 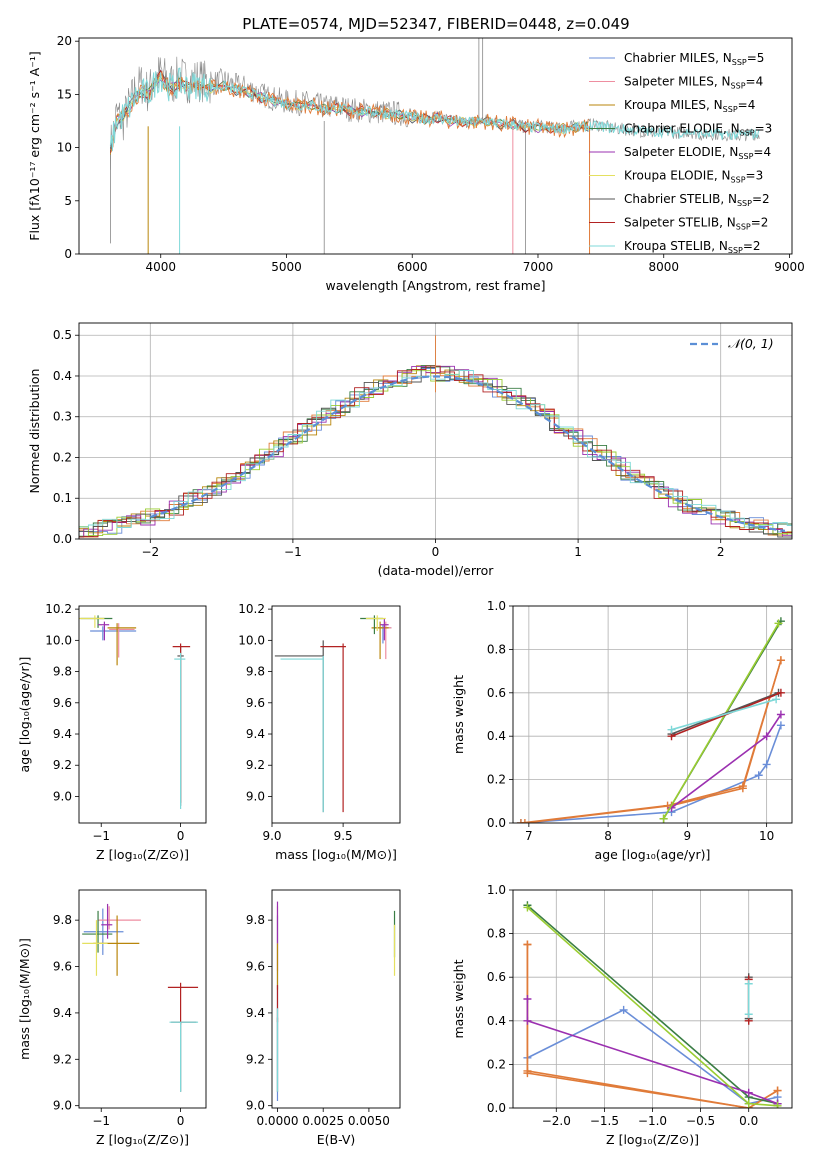 What do you see at coordinates (692, 247) in the screenshot?
I see `legend-label: Kroupa STELIB, NSSP=2` at bounding box center [692, 247].